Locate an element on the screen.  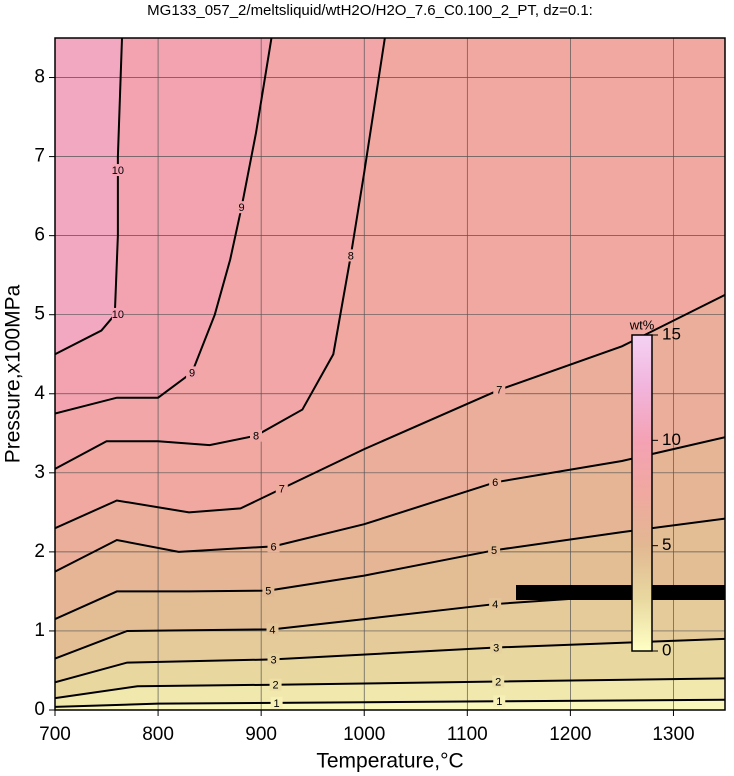
x-axis-label: Temperature,°C is located at coordinates (389, 761).